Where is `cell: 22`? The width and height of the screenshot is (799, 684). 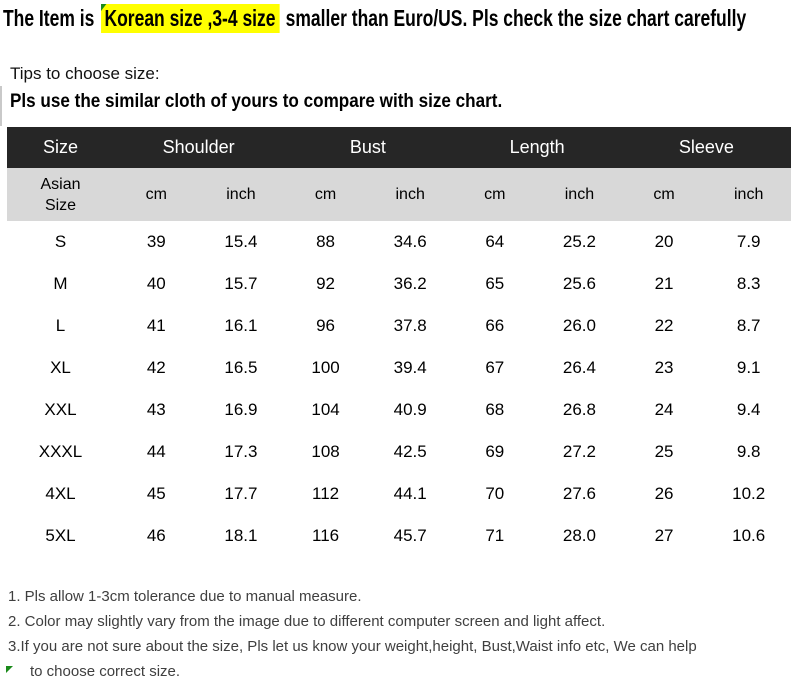
cell: 22 is located at coordinates (664, 326).